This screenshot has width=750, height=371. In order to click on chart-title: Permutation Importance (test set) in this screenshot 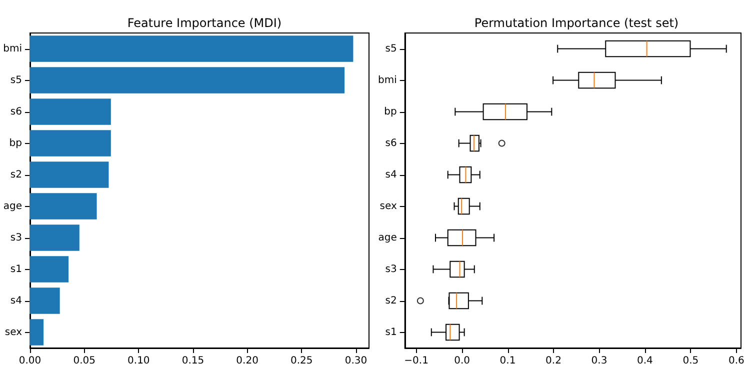, I will do `click(576, 23)`.